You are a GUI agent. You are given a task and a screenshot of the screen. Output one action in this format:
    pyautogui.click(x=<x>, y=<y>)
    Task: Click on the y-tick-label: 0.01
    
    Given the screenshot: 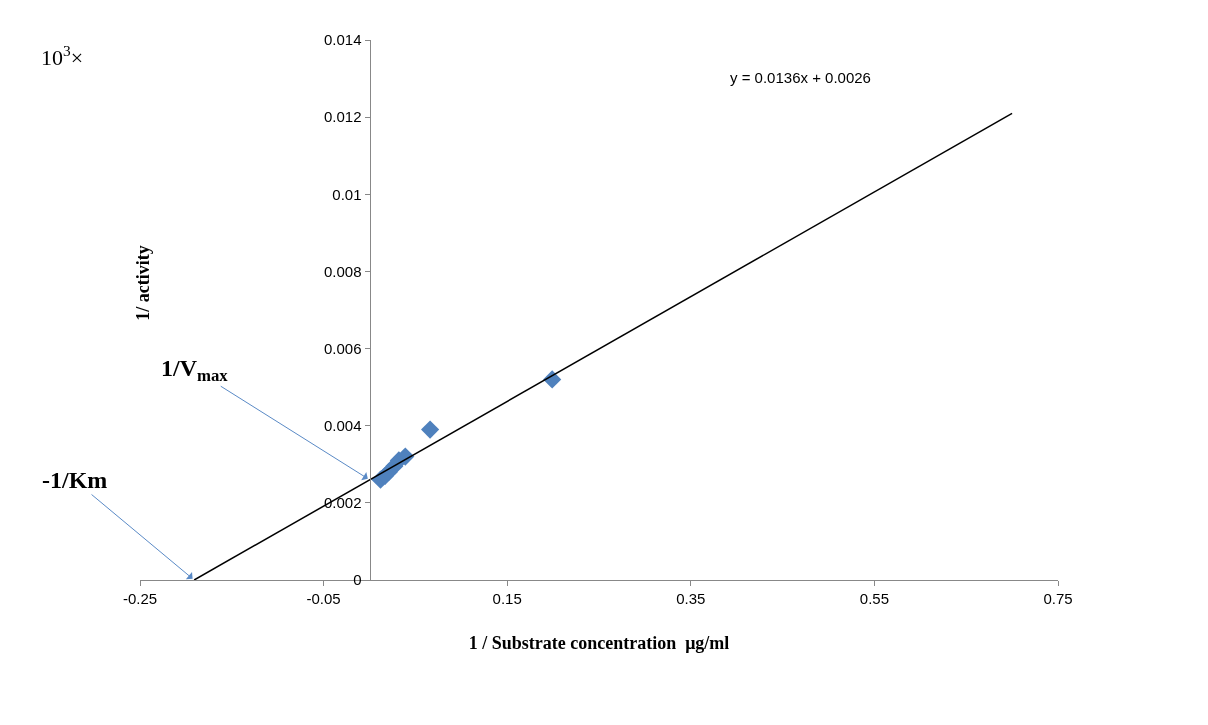 What is the action you would take?
    pyautogui.click(x=347, y=194)
    